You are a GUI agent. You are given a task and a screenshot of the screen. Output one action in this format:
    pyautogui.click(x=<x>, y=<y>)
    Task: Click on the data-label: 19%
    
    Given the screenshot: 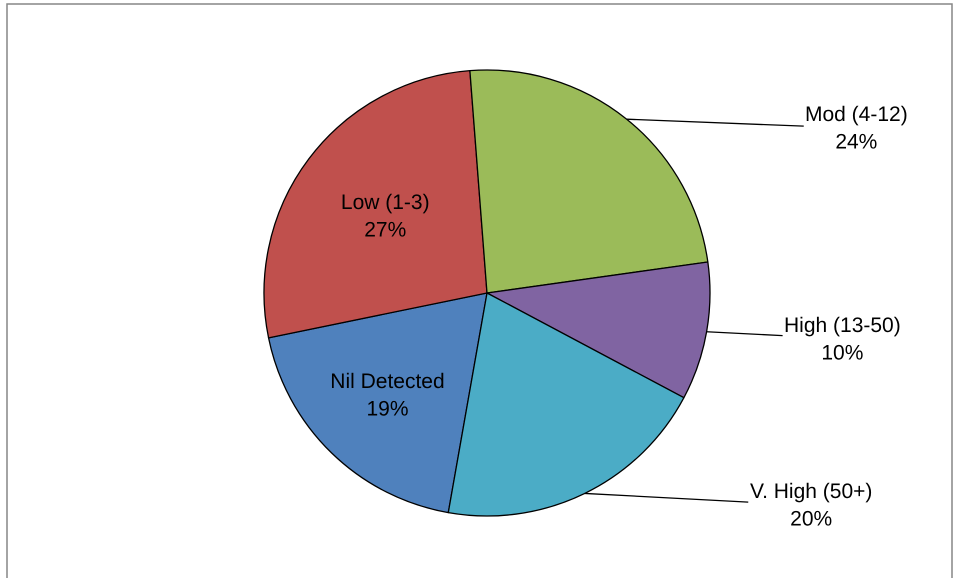 What is the action you would take?
    pyautogui.click(x=387, y=408)
    